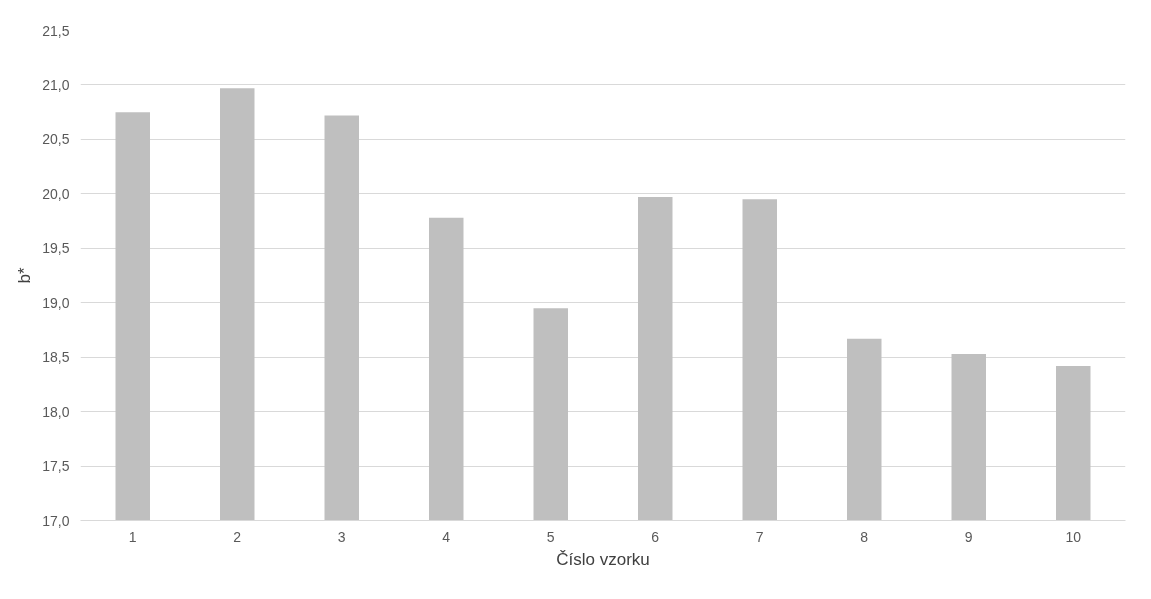  I want to click on y-axis-title: b*, so click(25, 275).